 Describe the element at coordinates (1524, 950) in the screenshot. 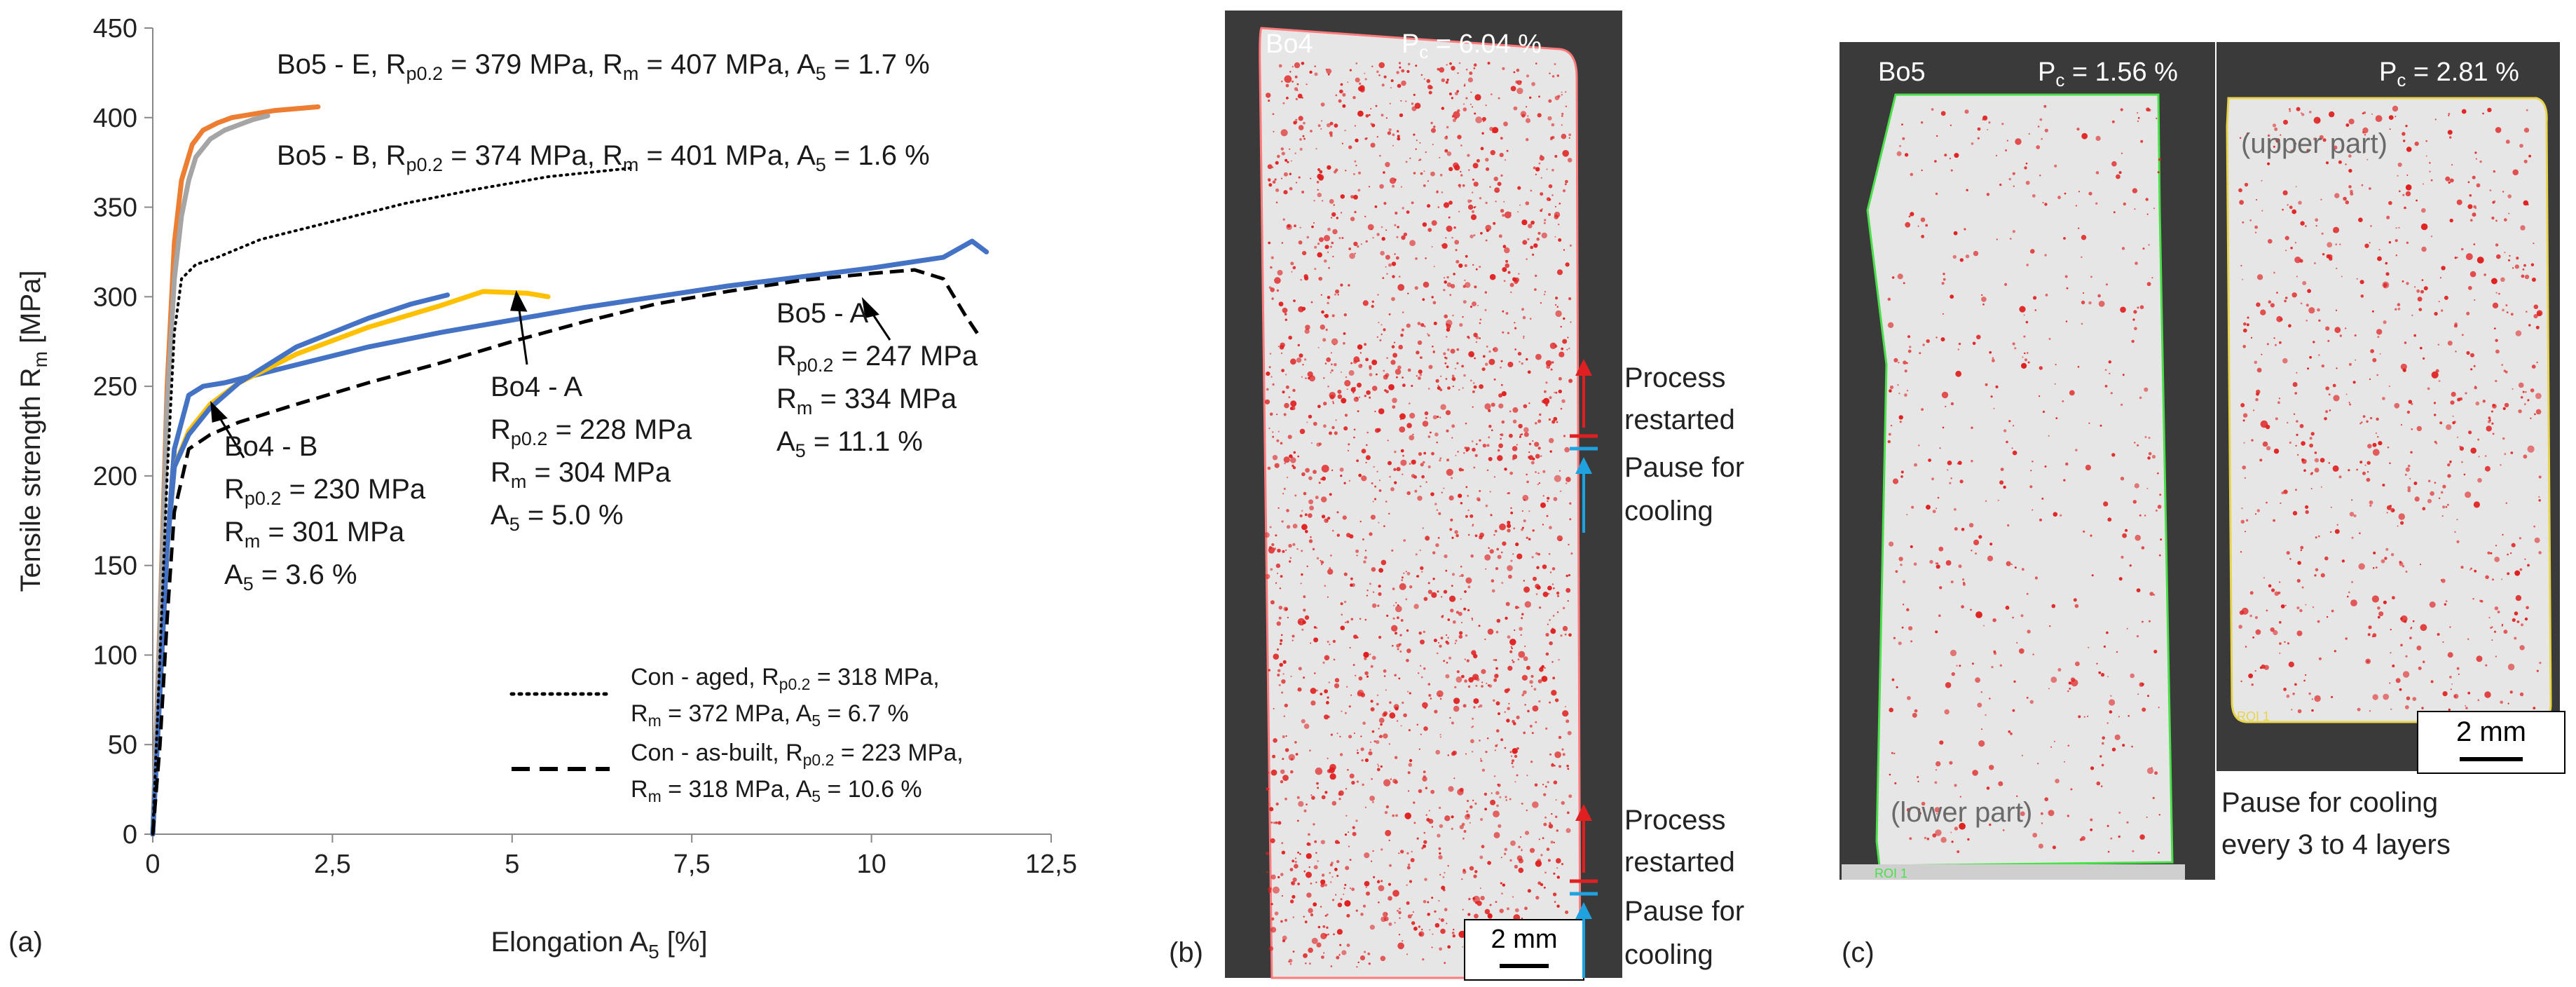

I see `scalebar-box-b` at that location.